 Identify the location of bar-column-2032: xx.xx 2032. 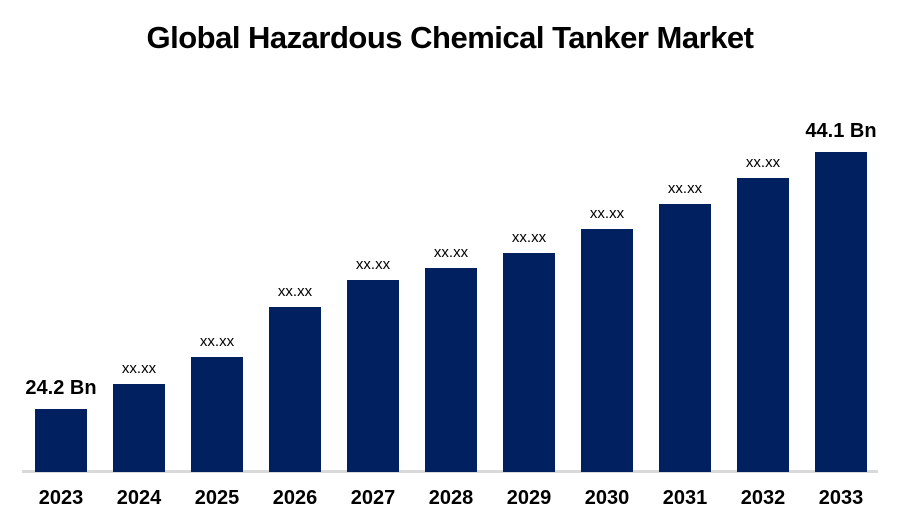
(763, 262).